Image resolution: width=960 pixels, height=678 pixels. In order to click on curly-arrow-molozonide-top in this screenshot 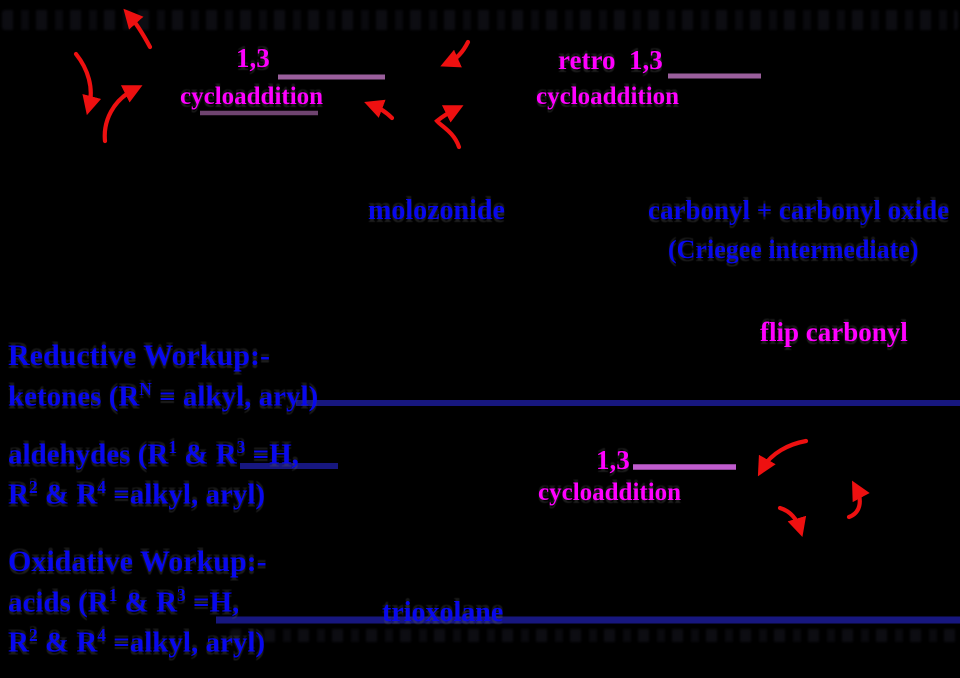, I will do `click(455, 53)`.